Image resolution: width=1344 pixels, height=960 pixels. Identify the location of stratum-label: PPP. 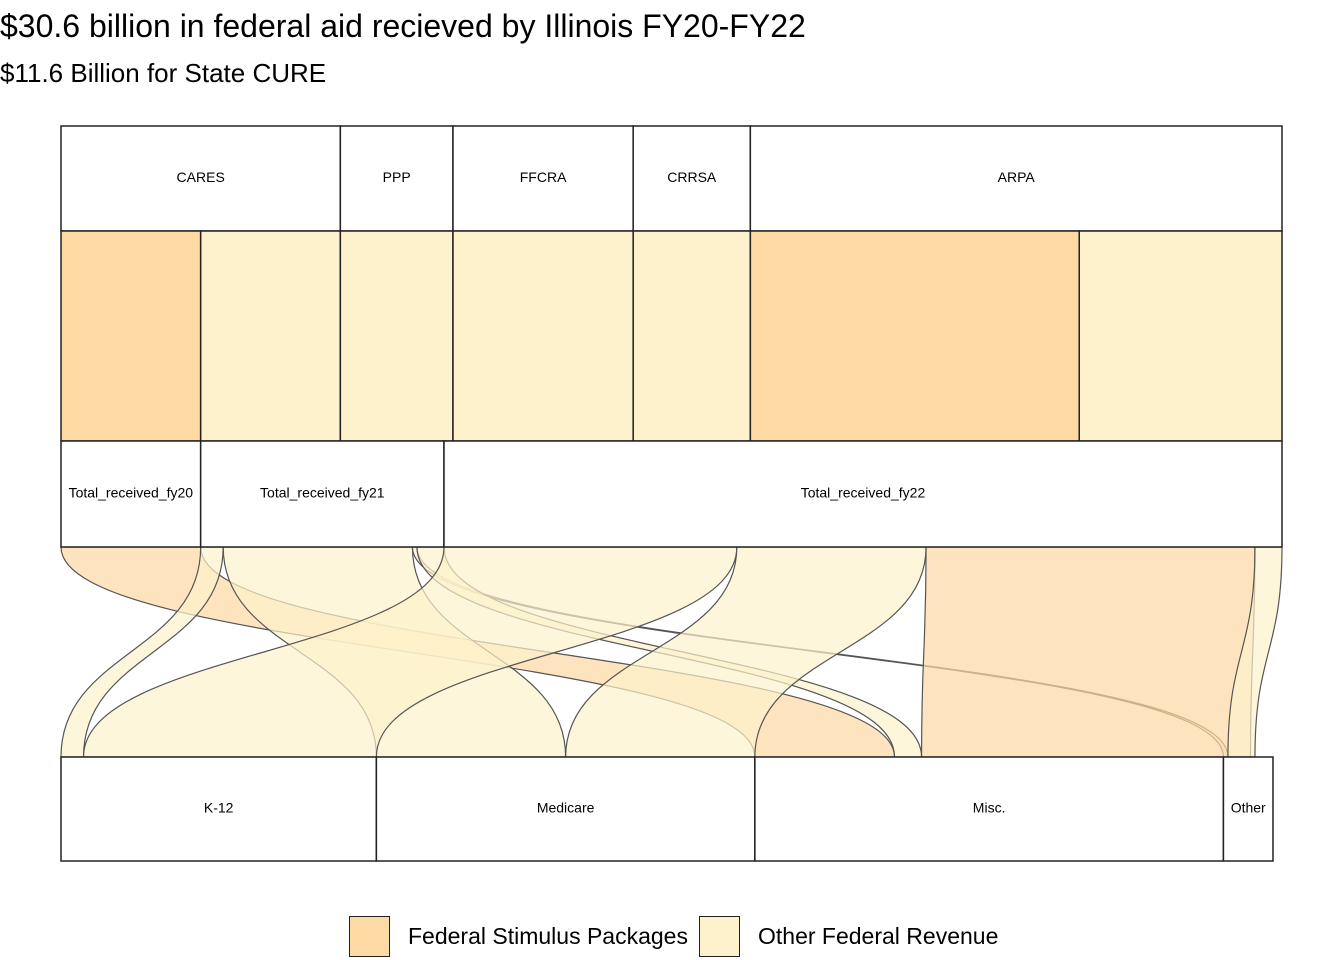
(397, 177).